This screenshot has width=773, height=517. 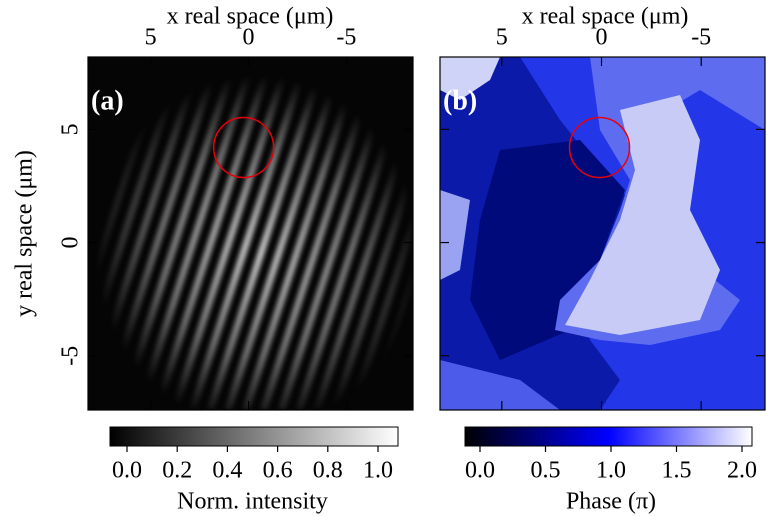 What do you see at coordinates (107, 100) in the screenshot?
I see `panel-label: (a)` at bounding box center [107, 100].